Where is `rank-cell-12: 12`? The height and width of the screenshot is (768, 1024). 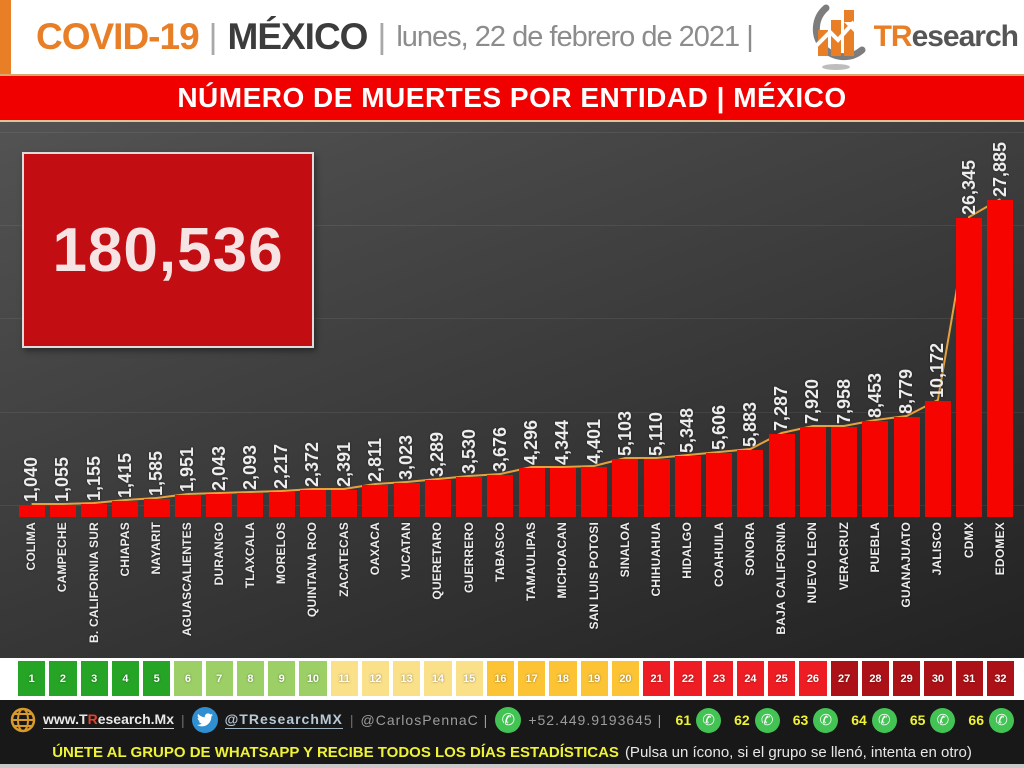 rank-cell-12: 12 is located at coordinates (375, 678).